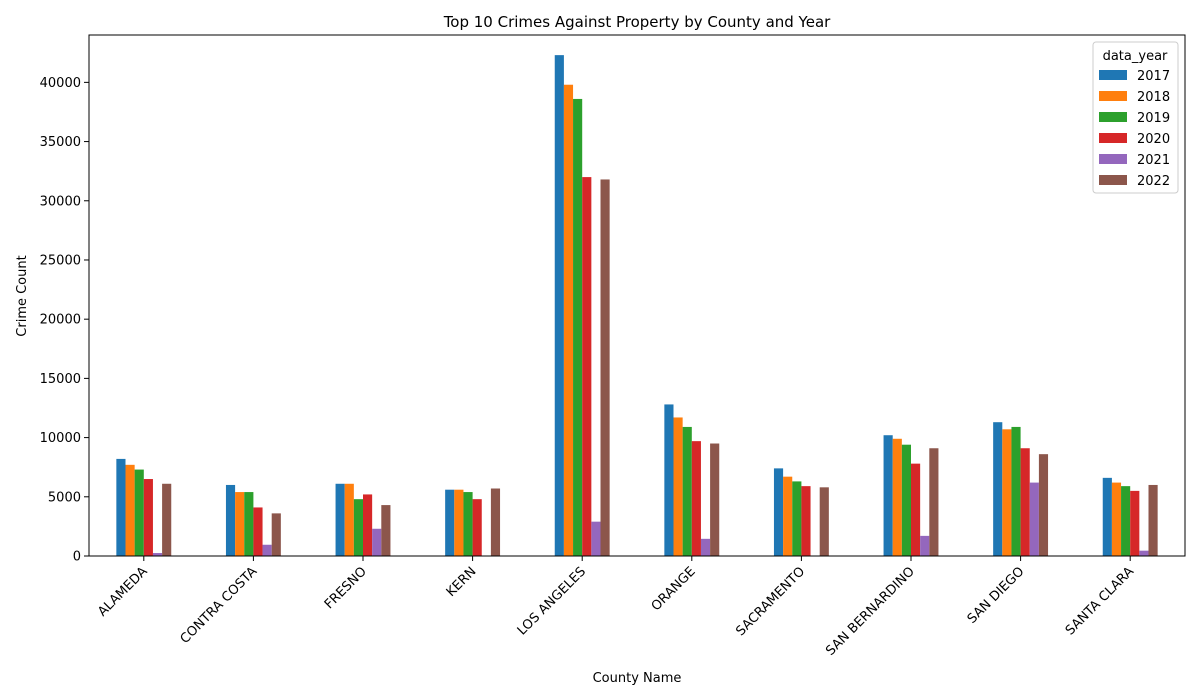 The width and height of the screenshot is (1200, 700). Describe the element at coordinates (778, 512) in the screenshot. I see `bar-sacramento-2017` at that location.